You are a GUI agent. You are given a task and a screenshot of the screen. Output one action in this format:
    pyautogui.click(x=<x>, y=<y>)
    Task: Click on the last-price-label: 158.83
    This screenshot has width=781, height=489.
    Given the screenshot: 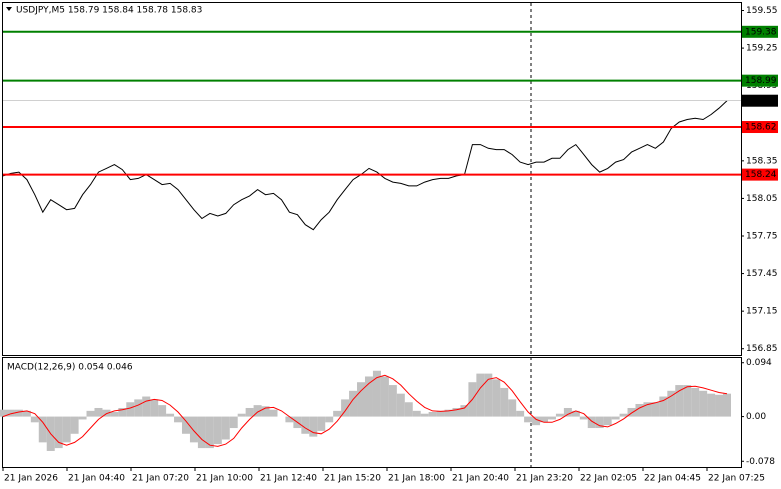 What is the action you would take?
    pyautogui.click(x=761, y=101)
    